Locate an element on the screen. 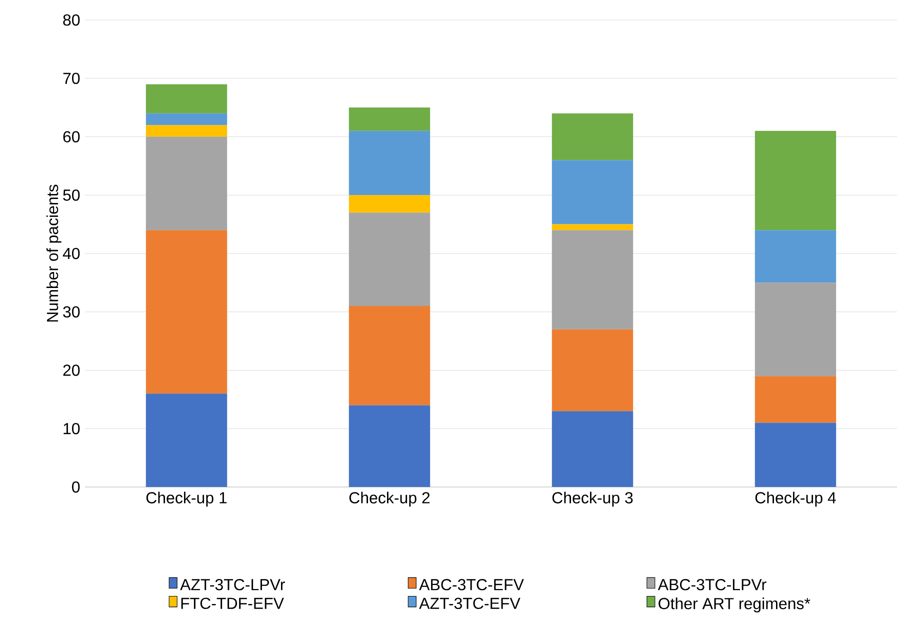  legend-label: ABC-3TC-EFV is located at coordinates (471, 584).